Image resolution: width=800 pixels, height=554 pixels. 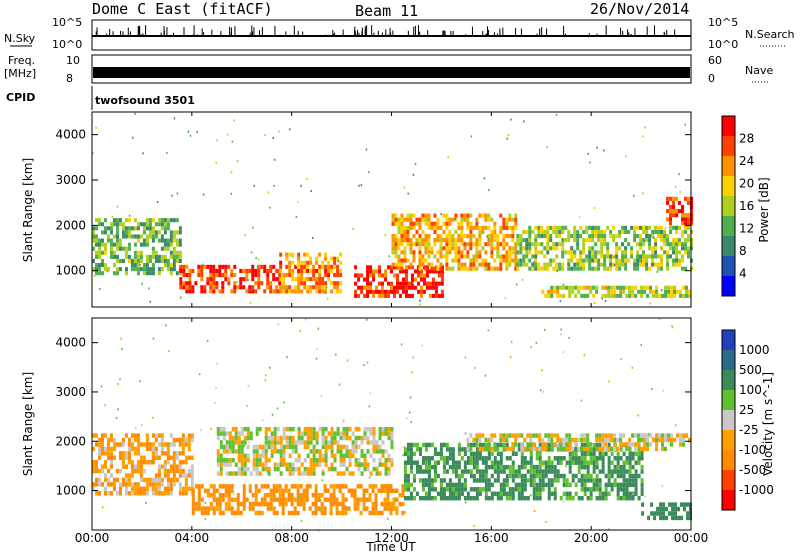 What do you see at coordinates (70, 343) in the screenshot?
I see `y-tick-label: 4000` at bounding box center [70, 343].